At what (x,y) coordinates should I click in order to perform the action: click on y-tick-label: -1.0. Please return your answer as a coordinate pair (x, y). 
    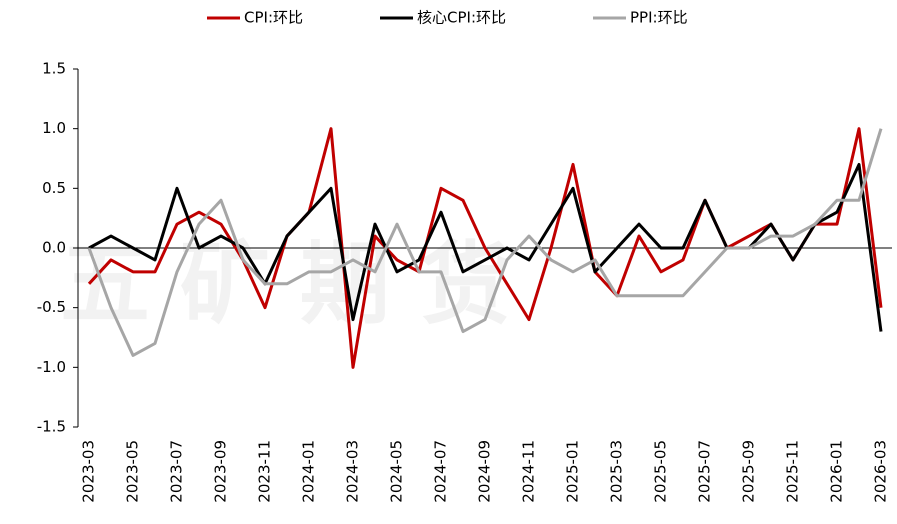
    Looking at the image, I should click on (51, 367).